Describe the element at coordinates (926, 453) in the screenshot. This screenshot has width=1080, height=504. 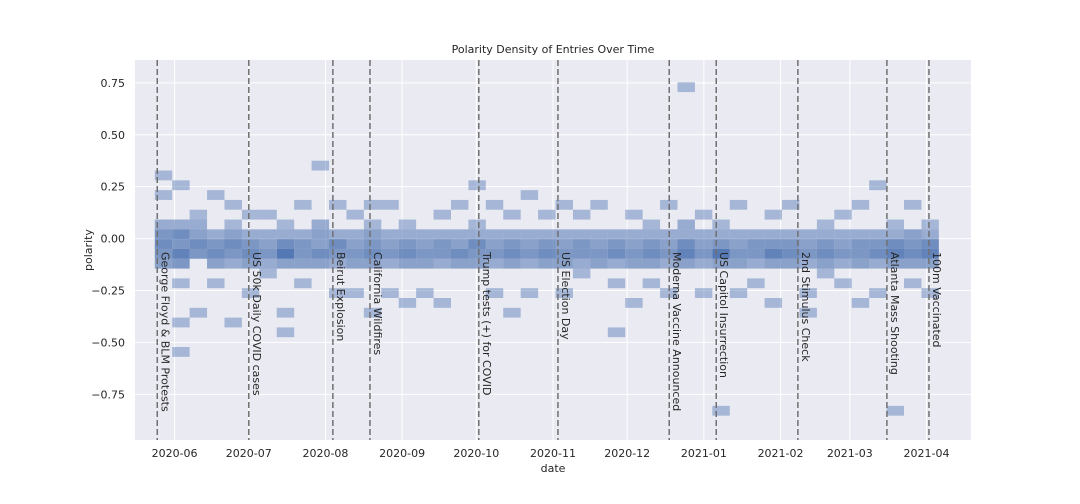
I see `x-tick-label: 2021-04` at that location.